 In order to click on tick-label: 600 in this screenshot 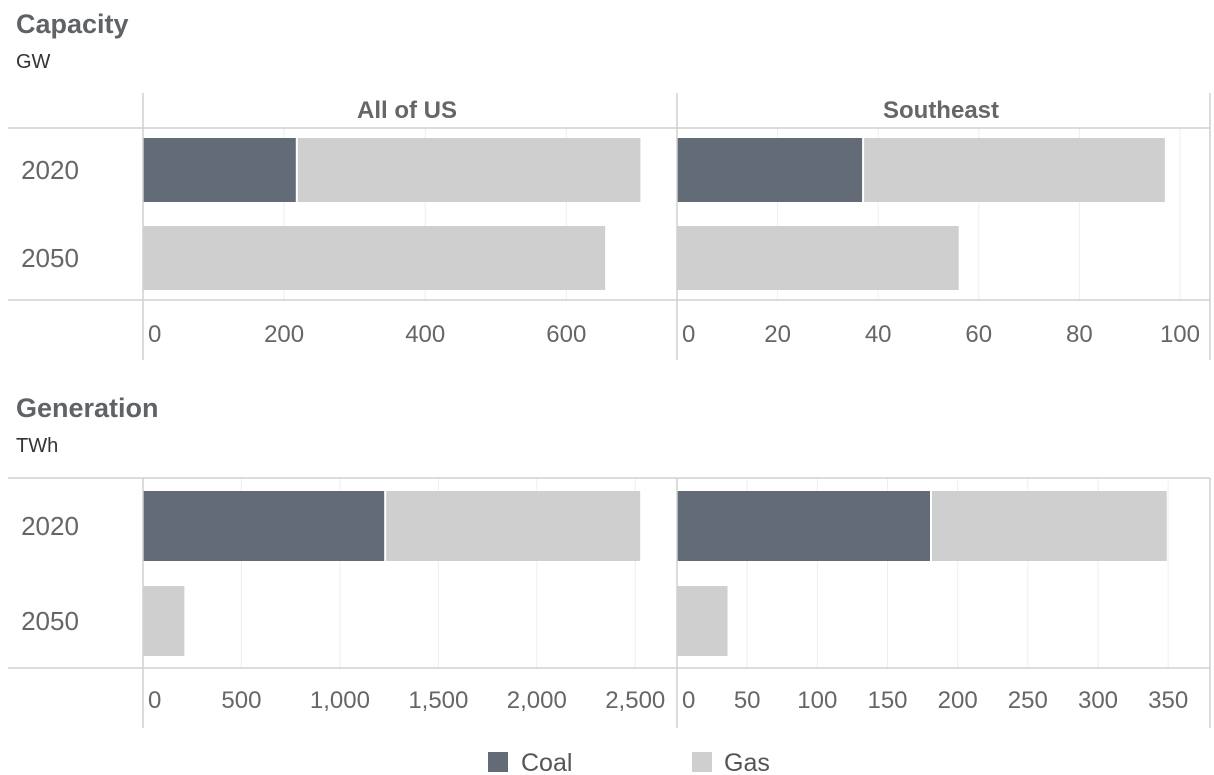, I will do `click(566, 334)`.